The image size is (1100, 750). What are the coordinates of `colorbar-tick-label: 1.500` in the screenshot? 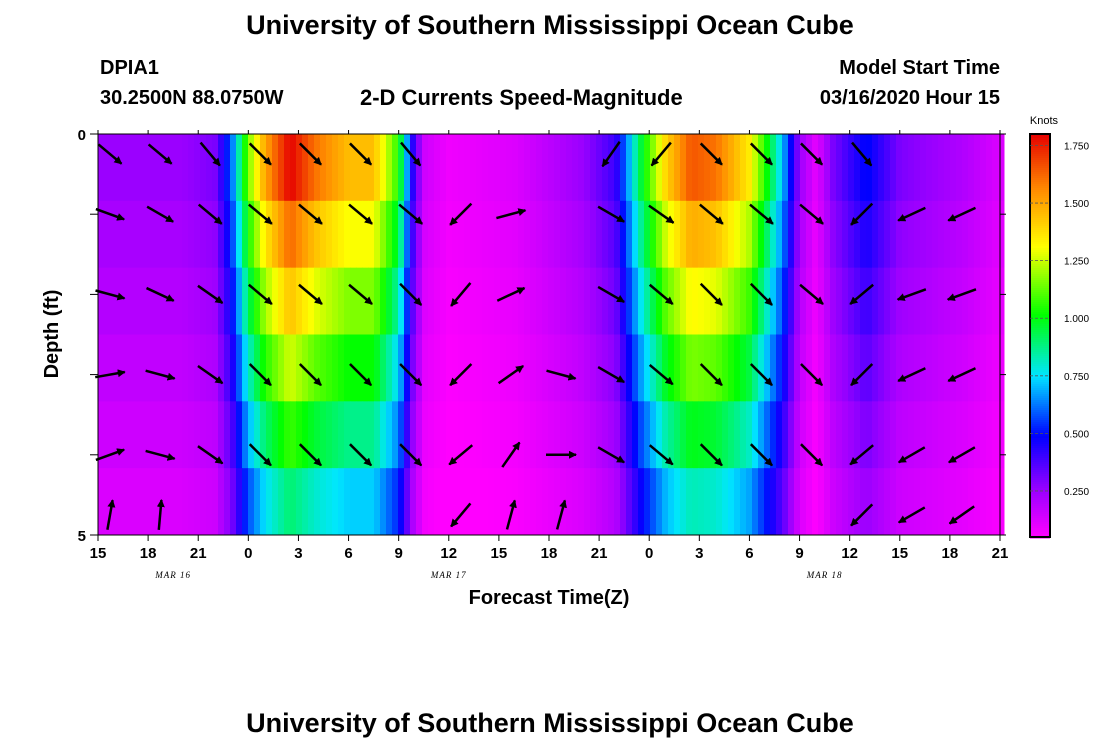 It's located at (1076, 204).